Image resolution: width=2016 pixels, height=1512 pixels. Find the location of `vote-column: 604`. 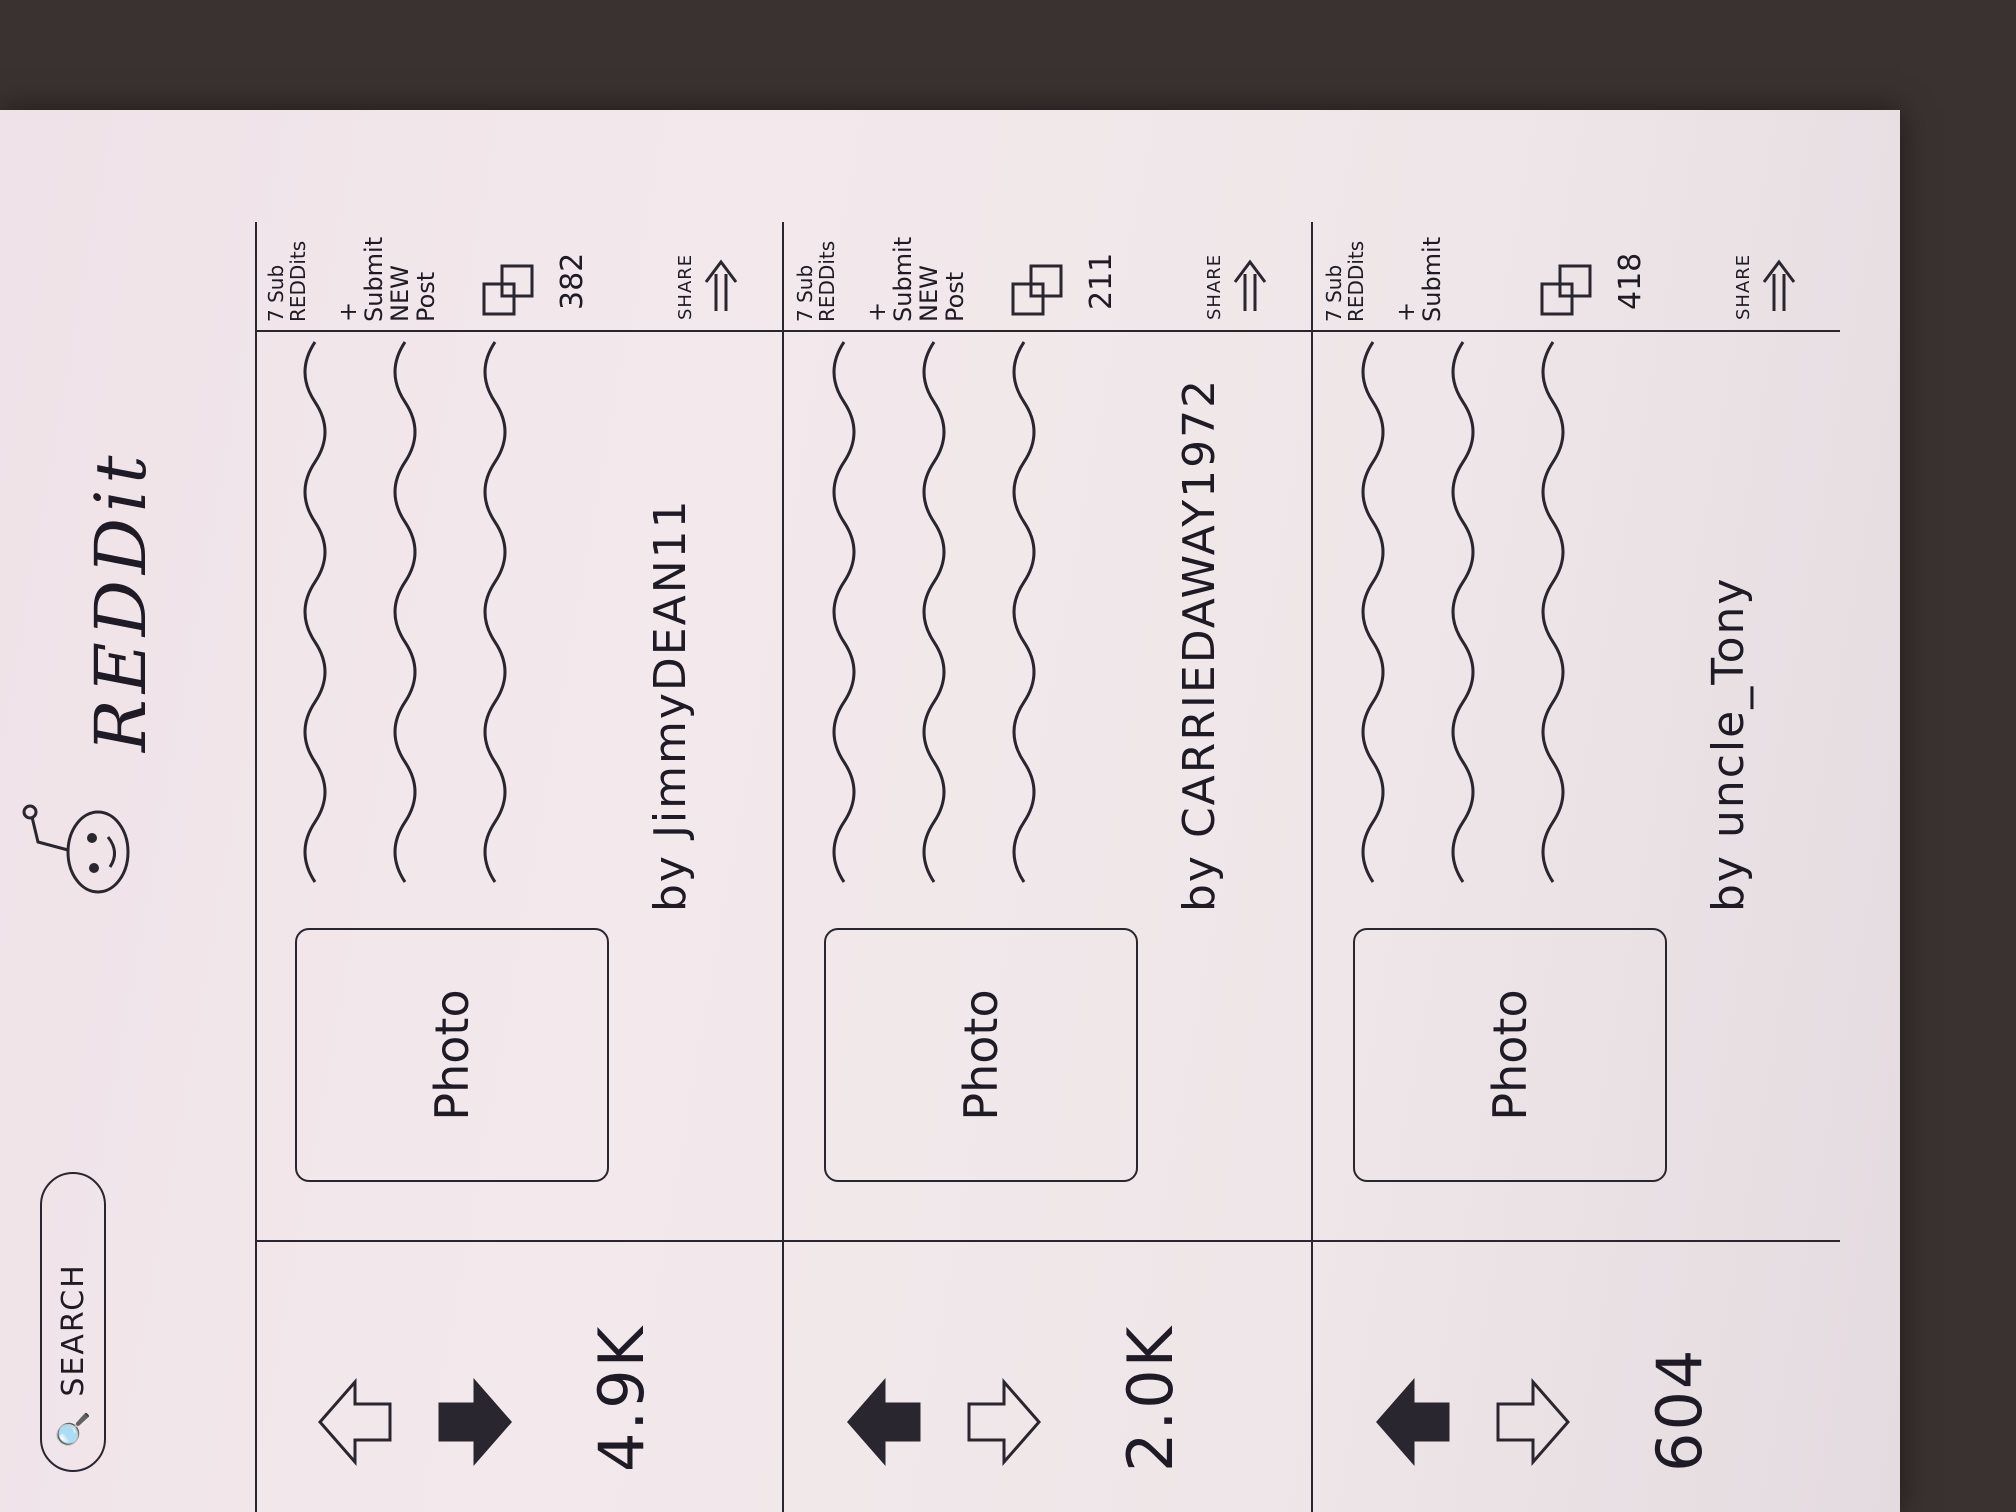

vote-column: 604 is located at coordinates (1576, 1376).